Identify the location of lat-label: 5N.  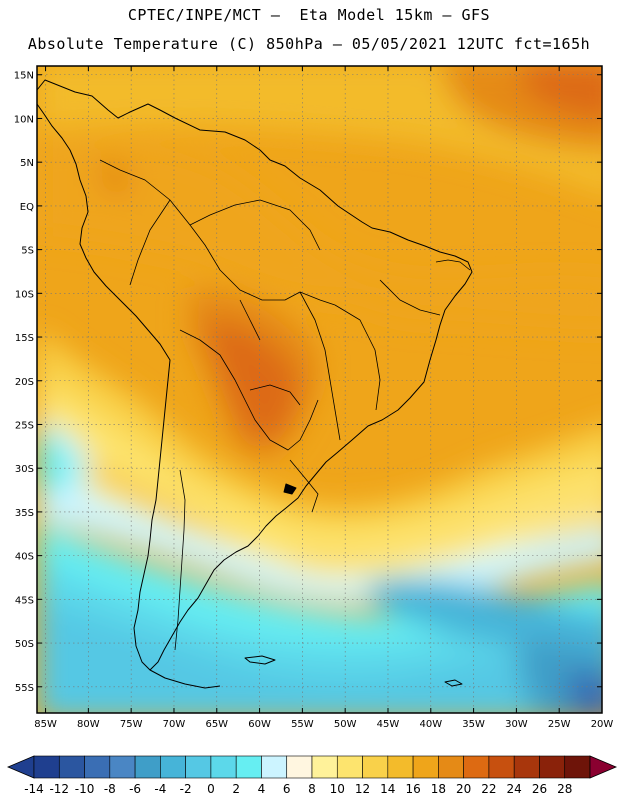
(27, 163).